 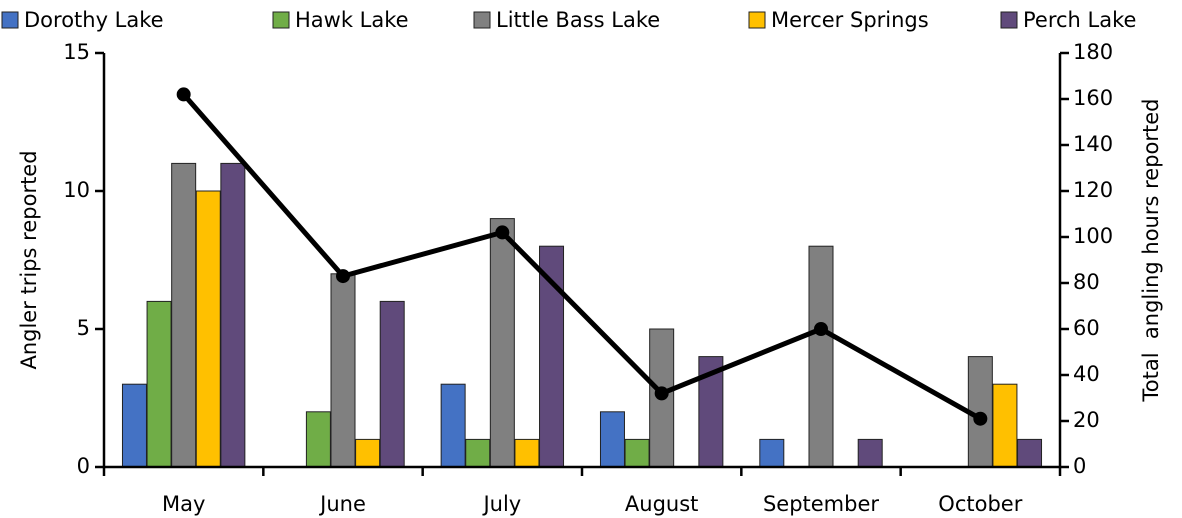 What do you see at coordinates (342, 504) in the screenshot?
I see `x-tick-label: June` at bounding box center [342, 504].